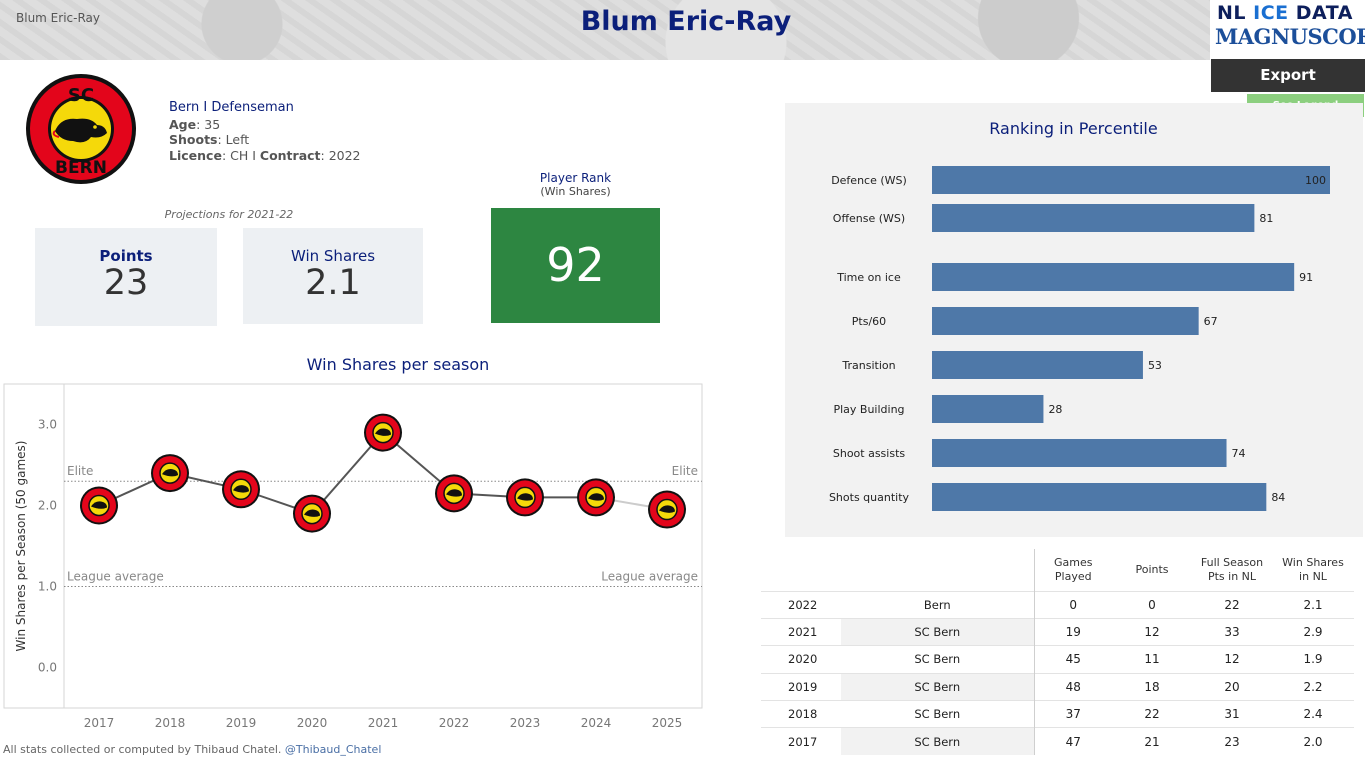 This screenshot has height=767, width=1365. What do you see at coordinates (1152, 569) in the screenshot?
I see `table-header: Points` at bounding box center [1152, 569].